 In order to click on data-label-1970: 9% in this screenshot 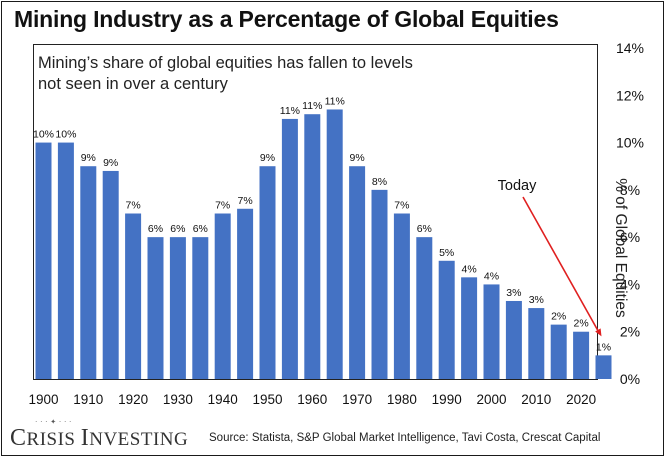, I will do `click(357, 158)`.